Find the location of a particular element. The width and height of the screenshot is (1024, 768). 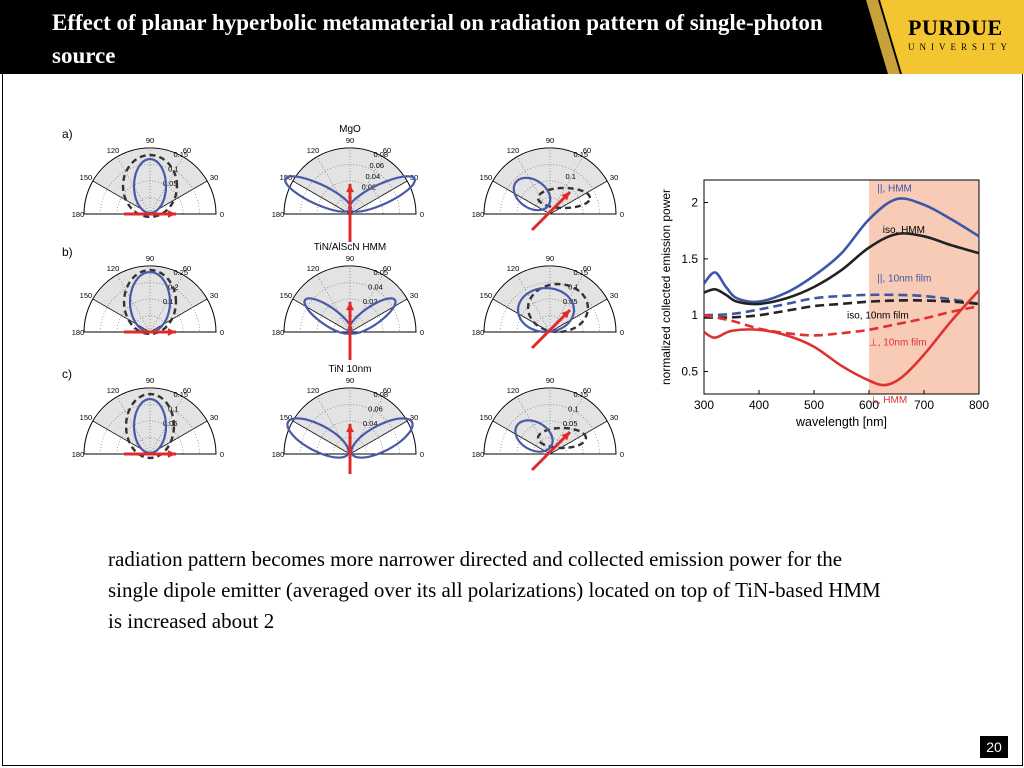

radial-label: 0.02 is located at coordinates (370, 301).